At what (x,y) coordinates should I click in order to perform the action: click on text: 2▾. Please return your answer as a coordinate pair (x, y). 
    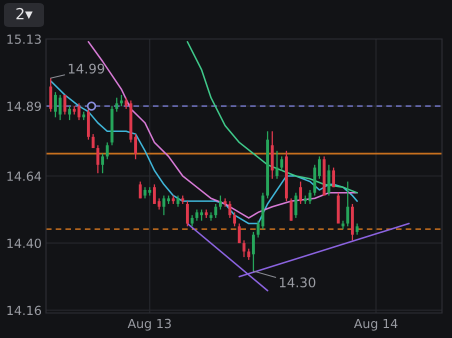
    Looking at the image, I should click on (24, 14).